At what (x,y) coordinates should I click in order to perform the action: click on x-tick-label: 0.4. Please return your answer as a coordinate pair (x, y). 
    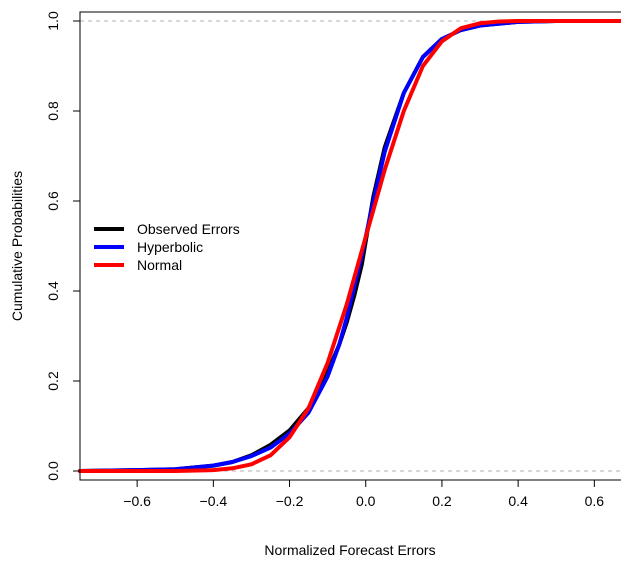
    Looking at the image, I should click on (518, 501).